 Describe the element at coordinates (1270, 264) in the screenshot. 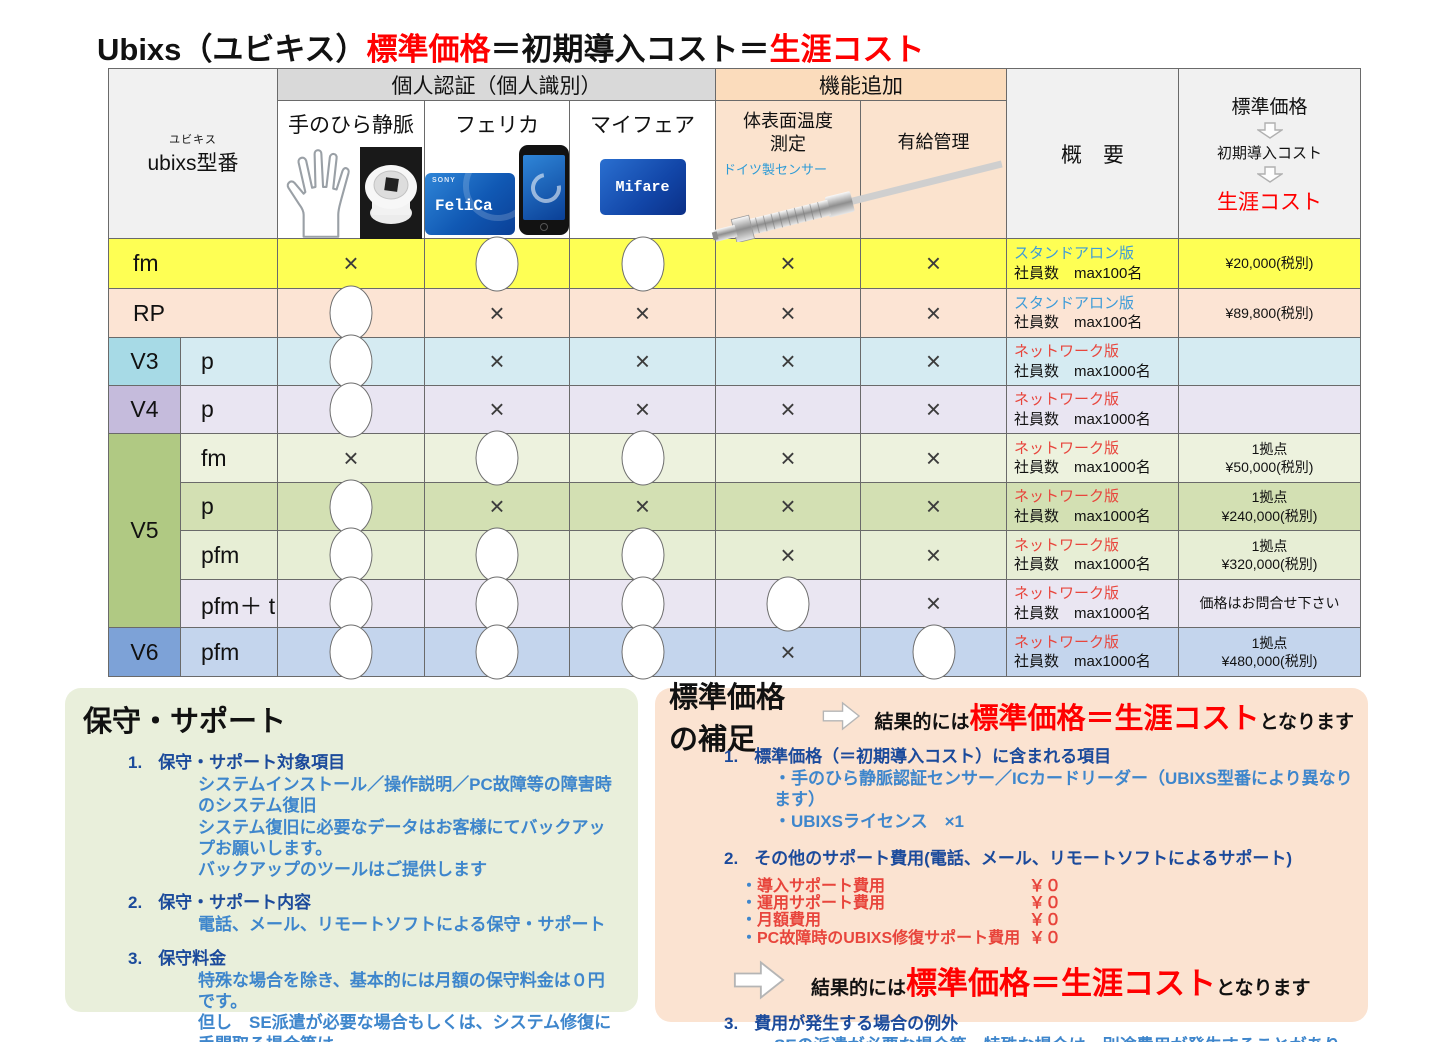

I see `price-cell: ¥20,000(税別)` at that location.